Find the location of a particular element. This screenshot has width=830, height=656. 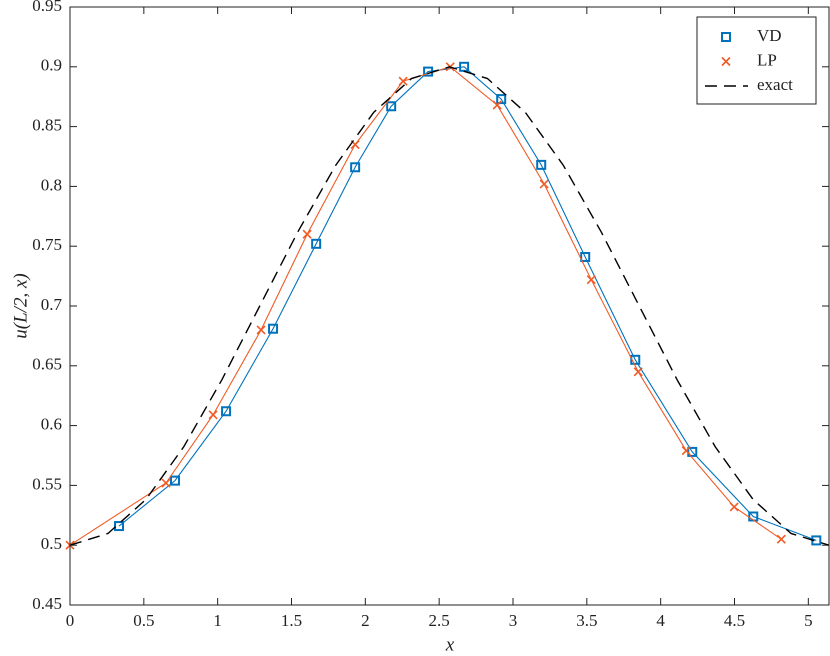

y-tick-label: 0.6 is located at coordinates (51, 424).